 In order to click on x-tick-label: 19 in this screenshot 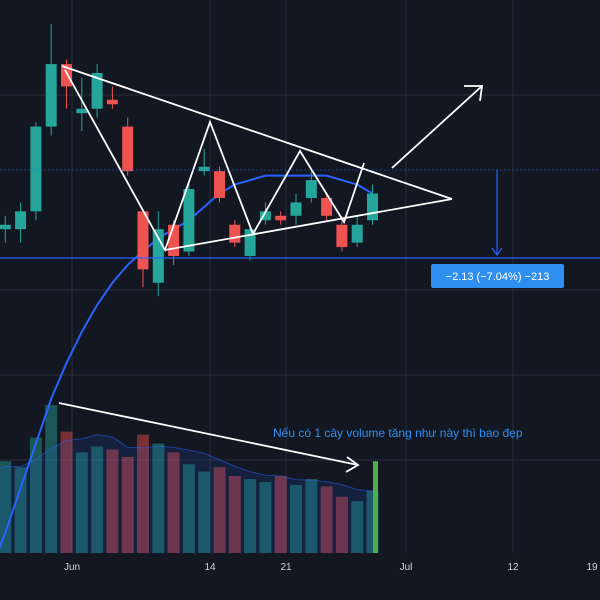, I will do `click(592, 567)`.